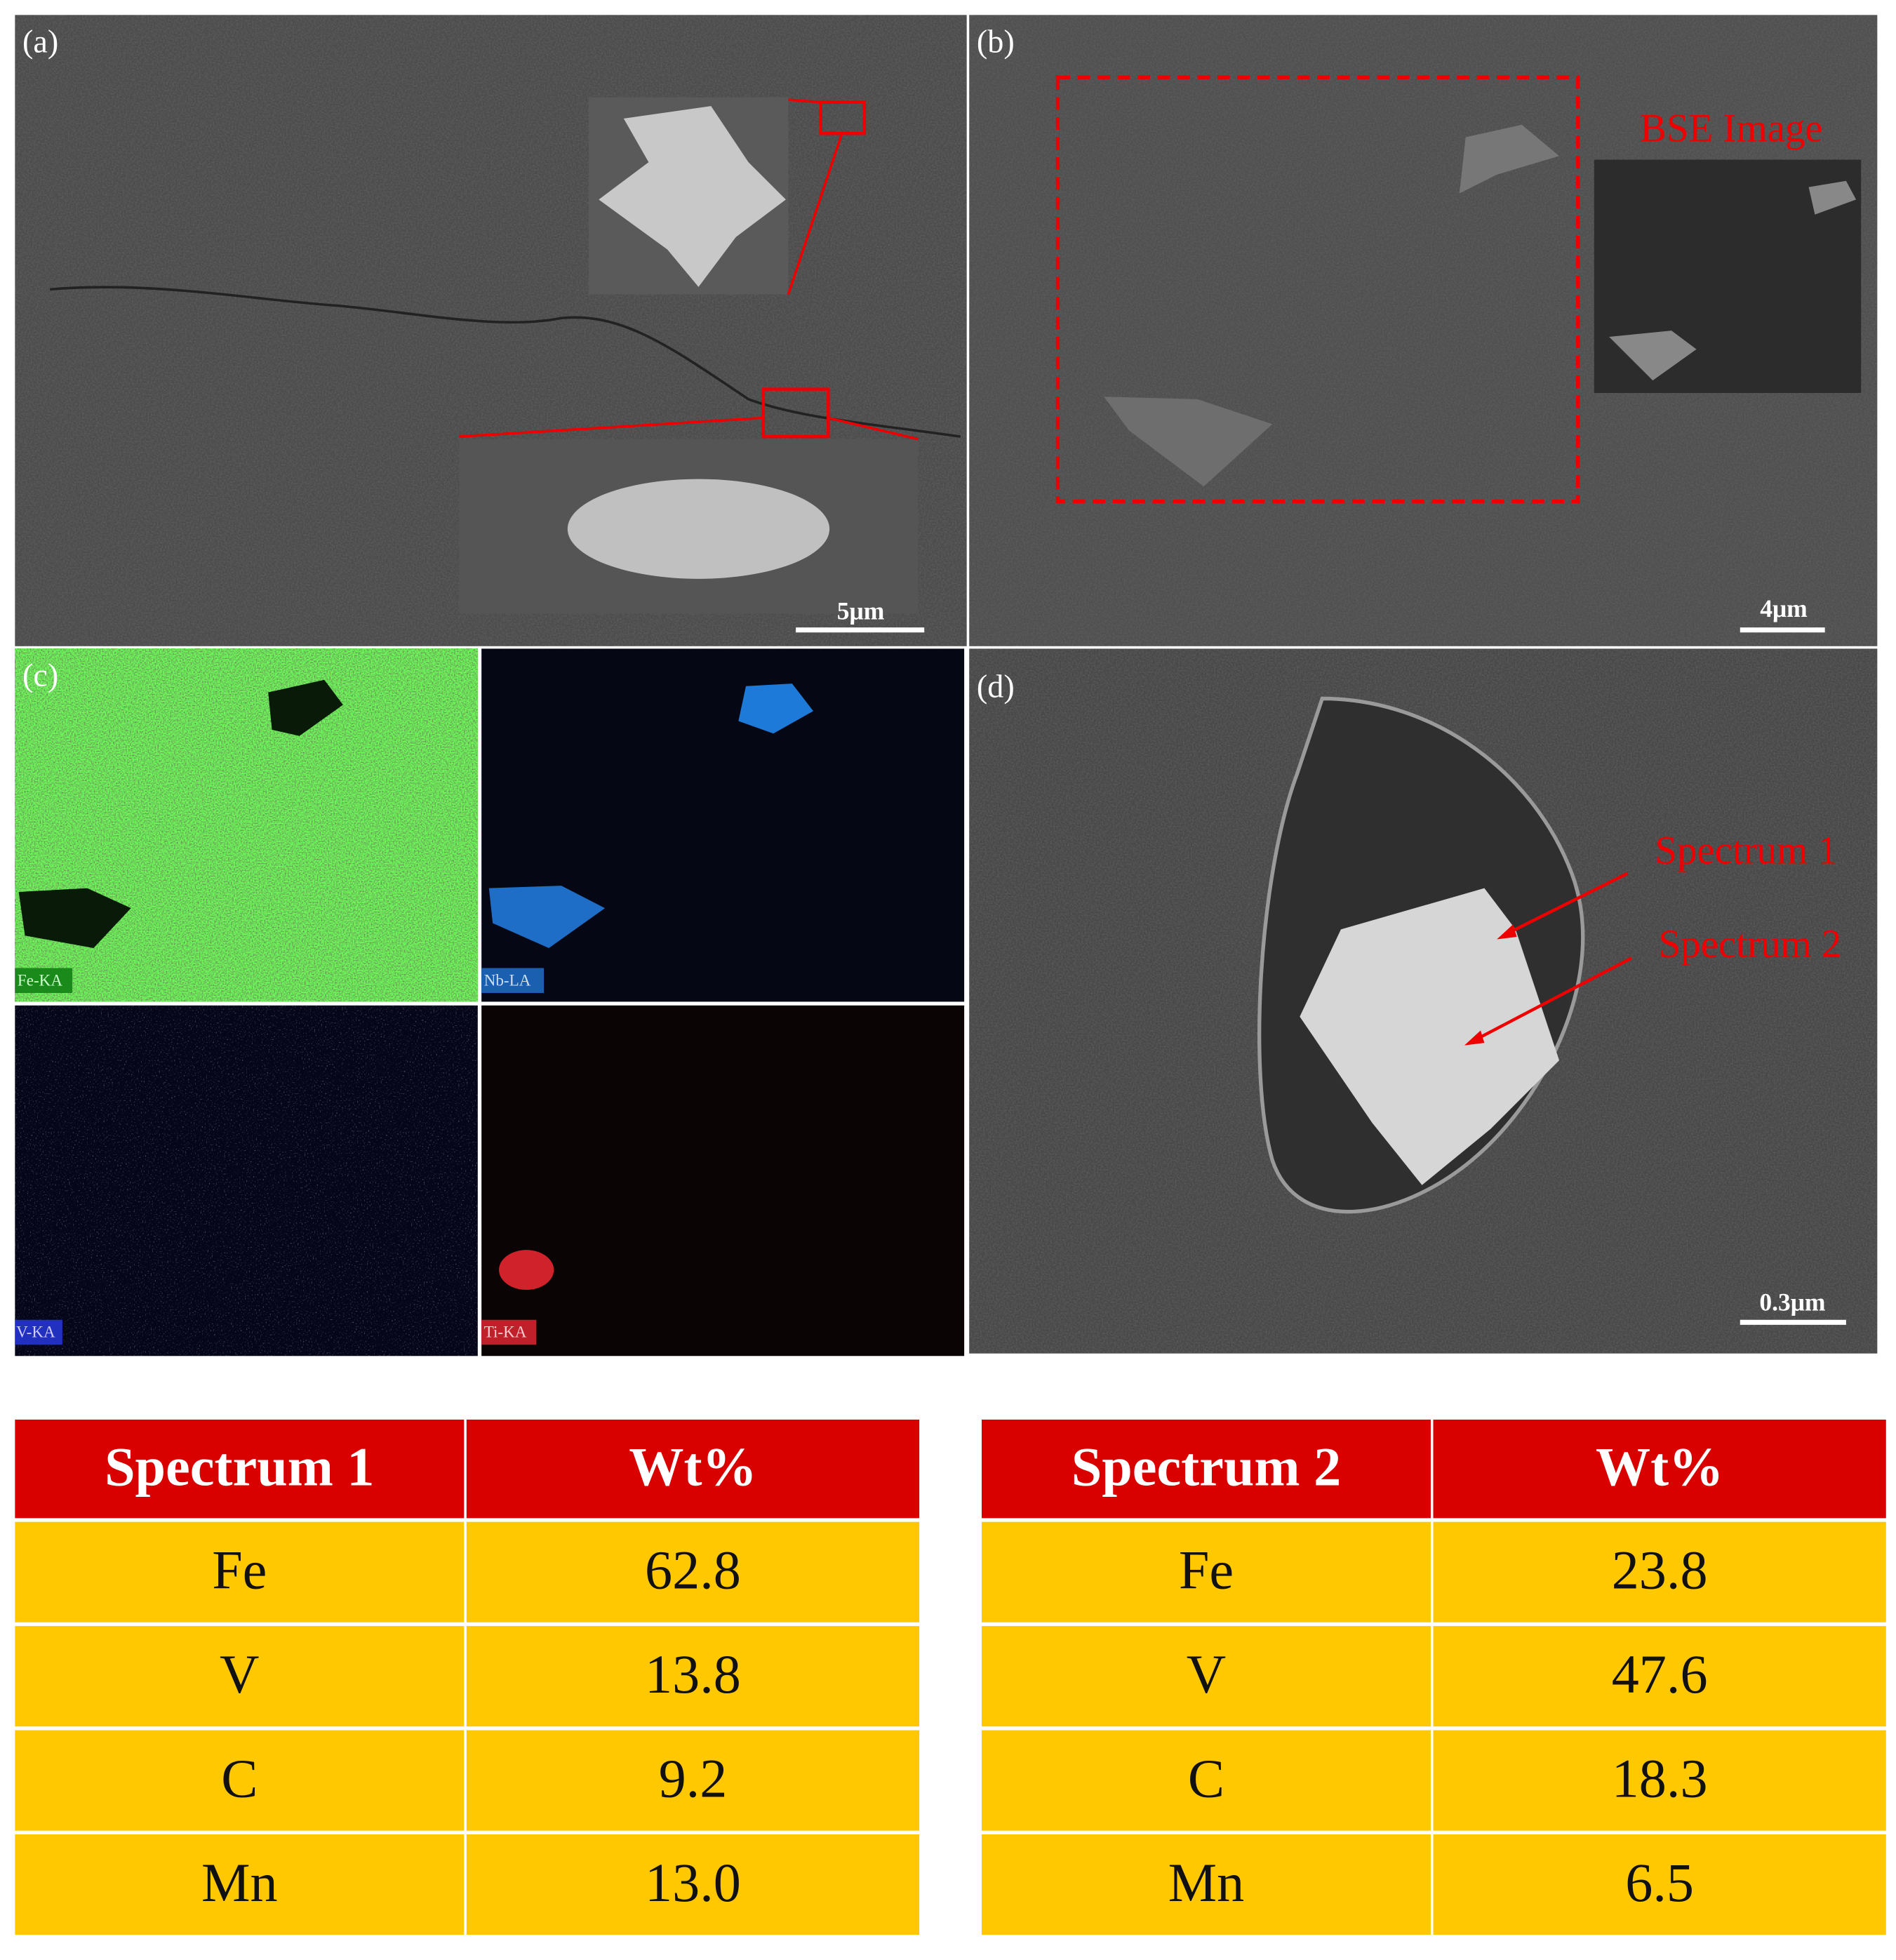  I want to click on eds-map-ti, so click(723, 1180).